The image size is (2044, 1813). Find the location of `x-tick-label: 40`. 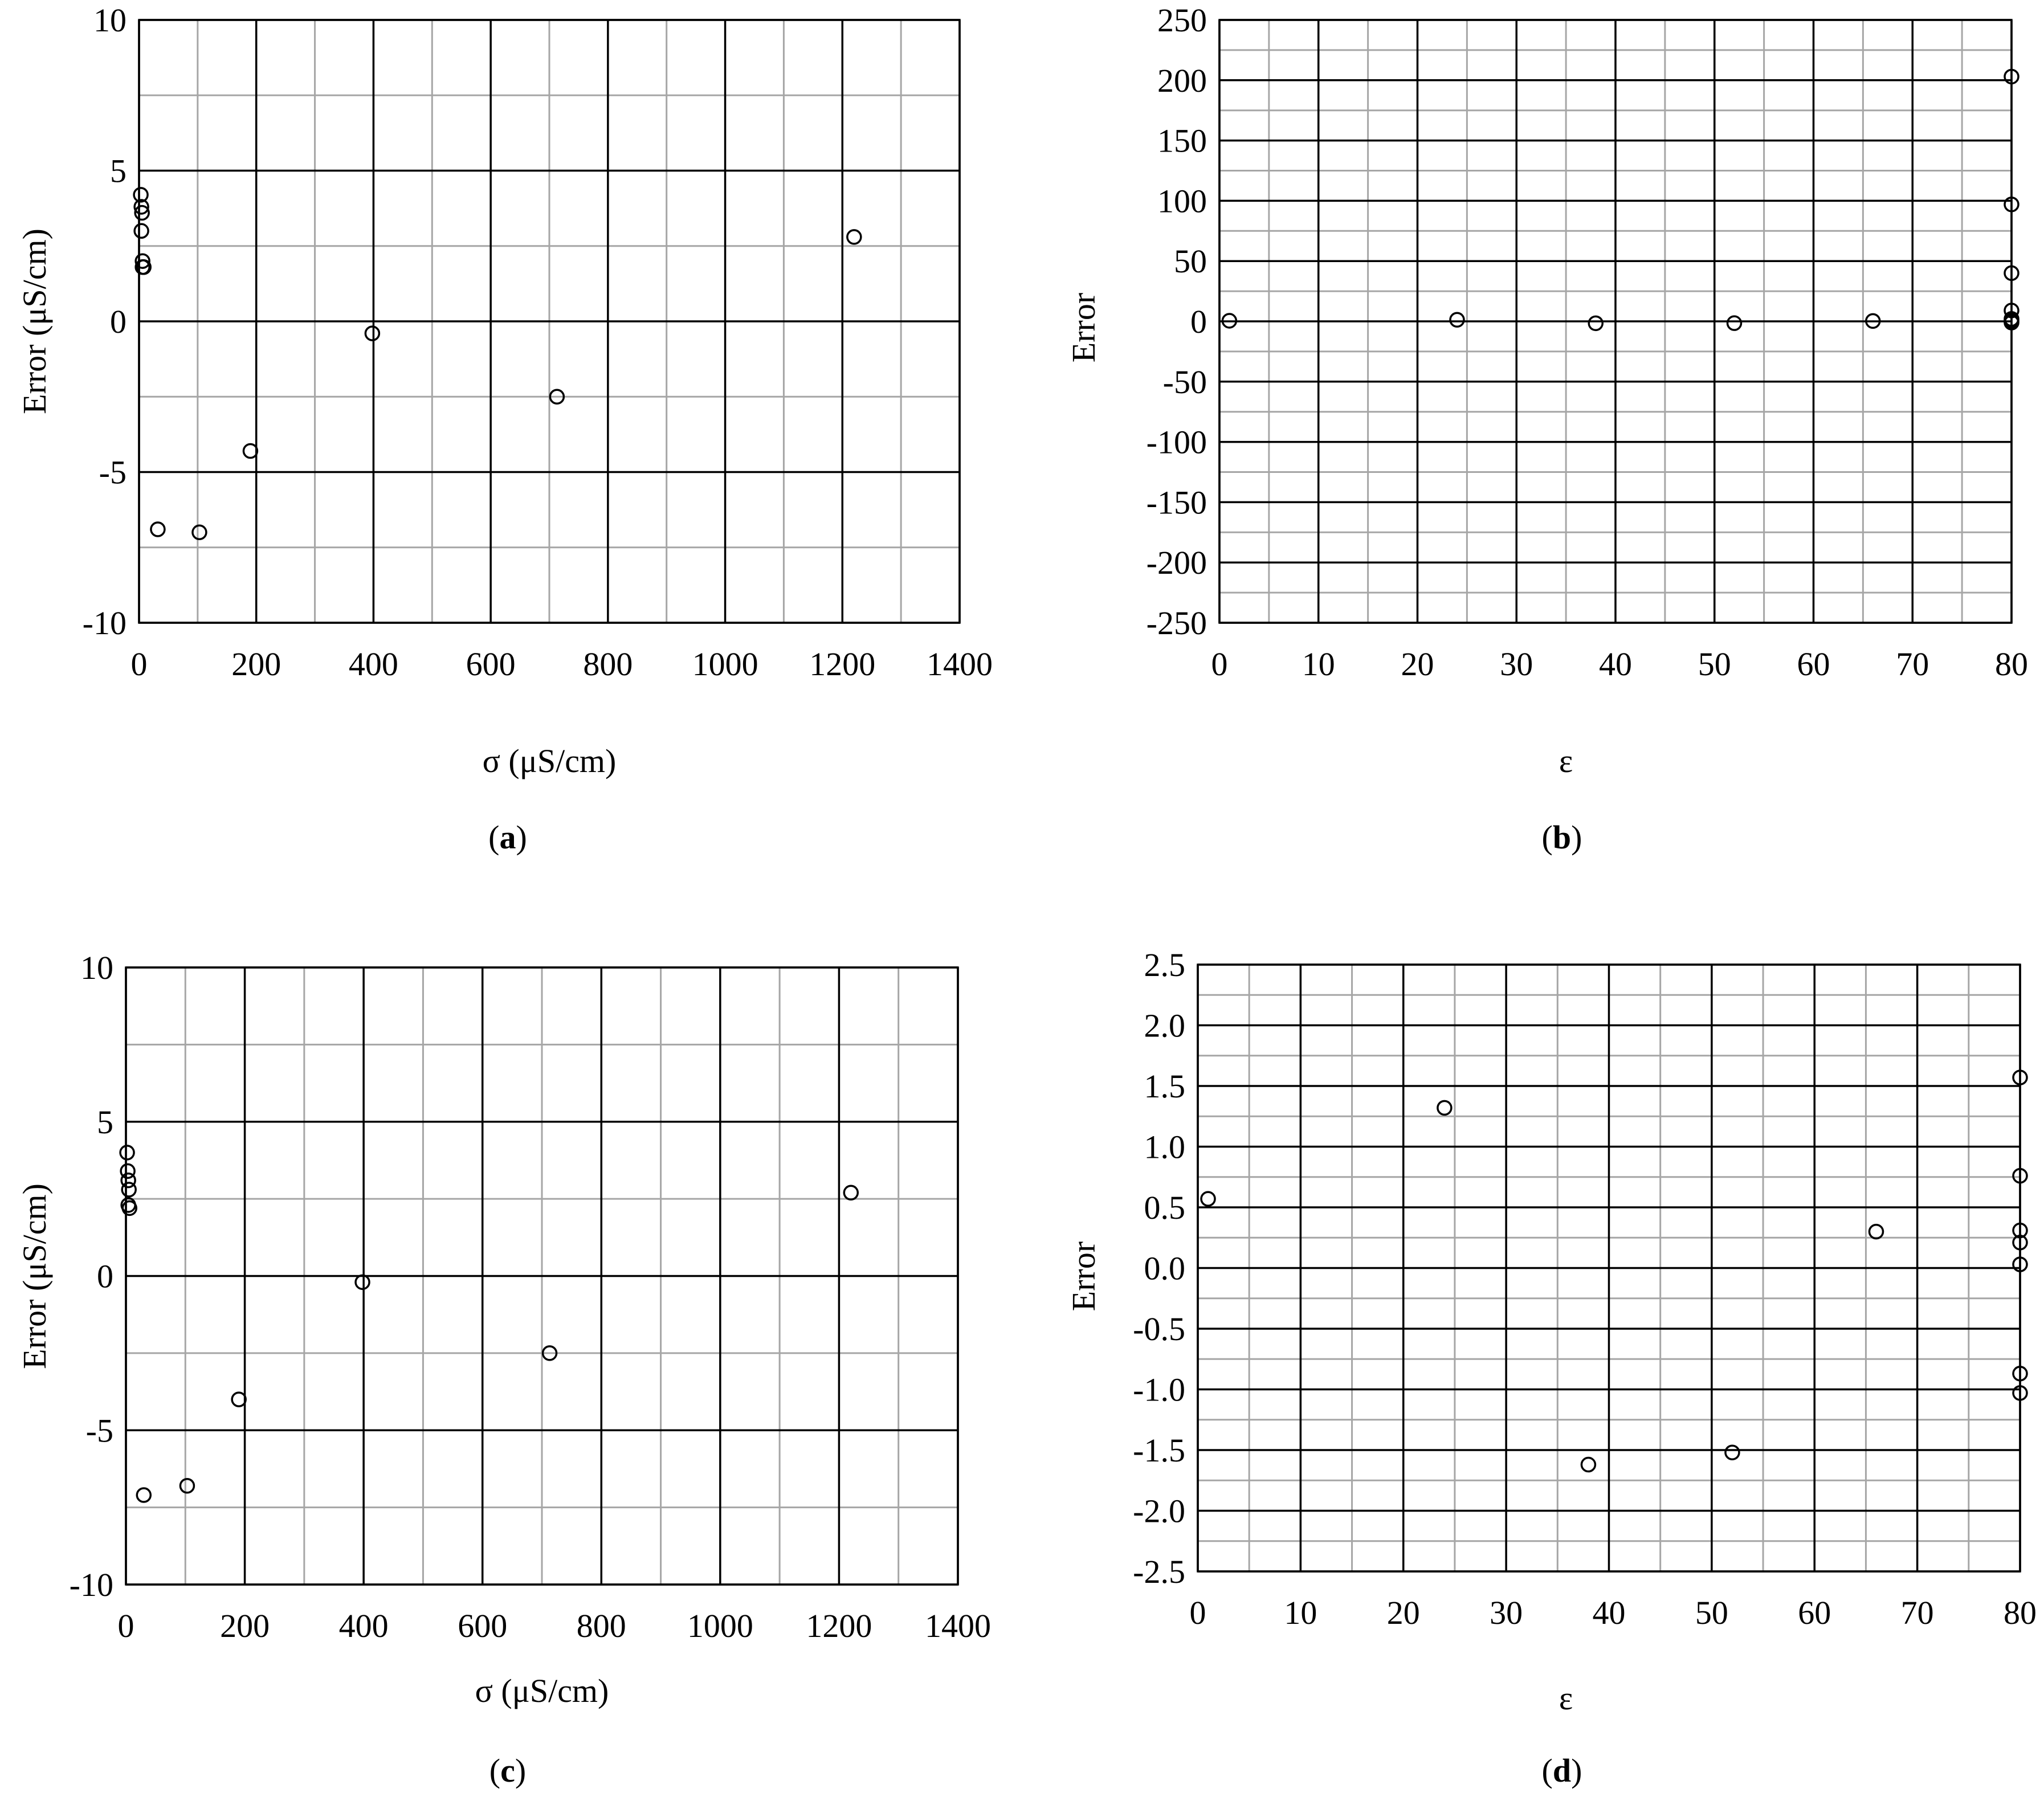

x-tick-label: 40 is located at coordinates (1615, 664).